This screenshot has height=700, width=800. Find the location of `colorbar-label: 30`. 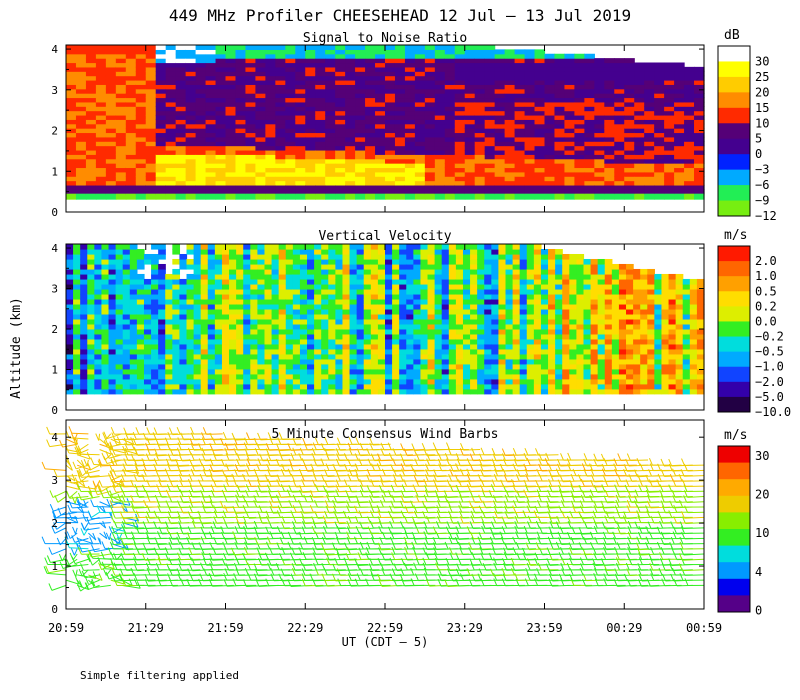

colorbar-label: 30 is located at coordinates (762, 61).